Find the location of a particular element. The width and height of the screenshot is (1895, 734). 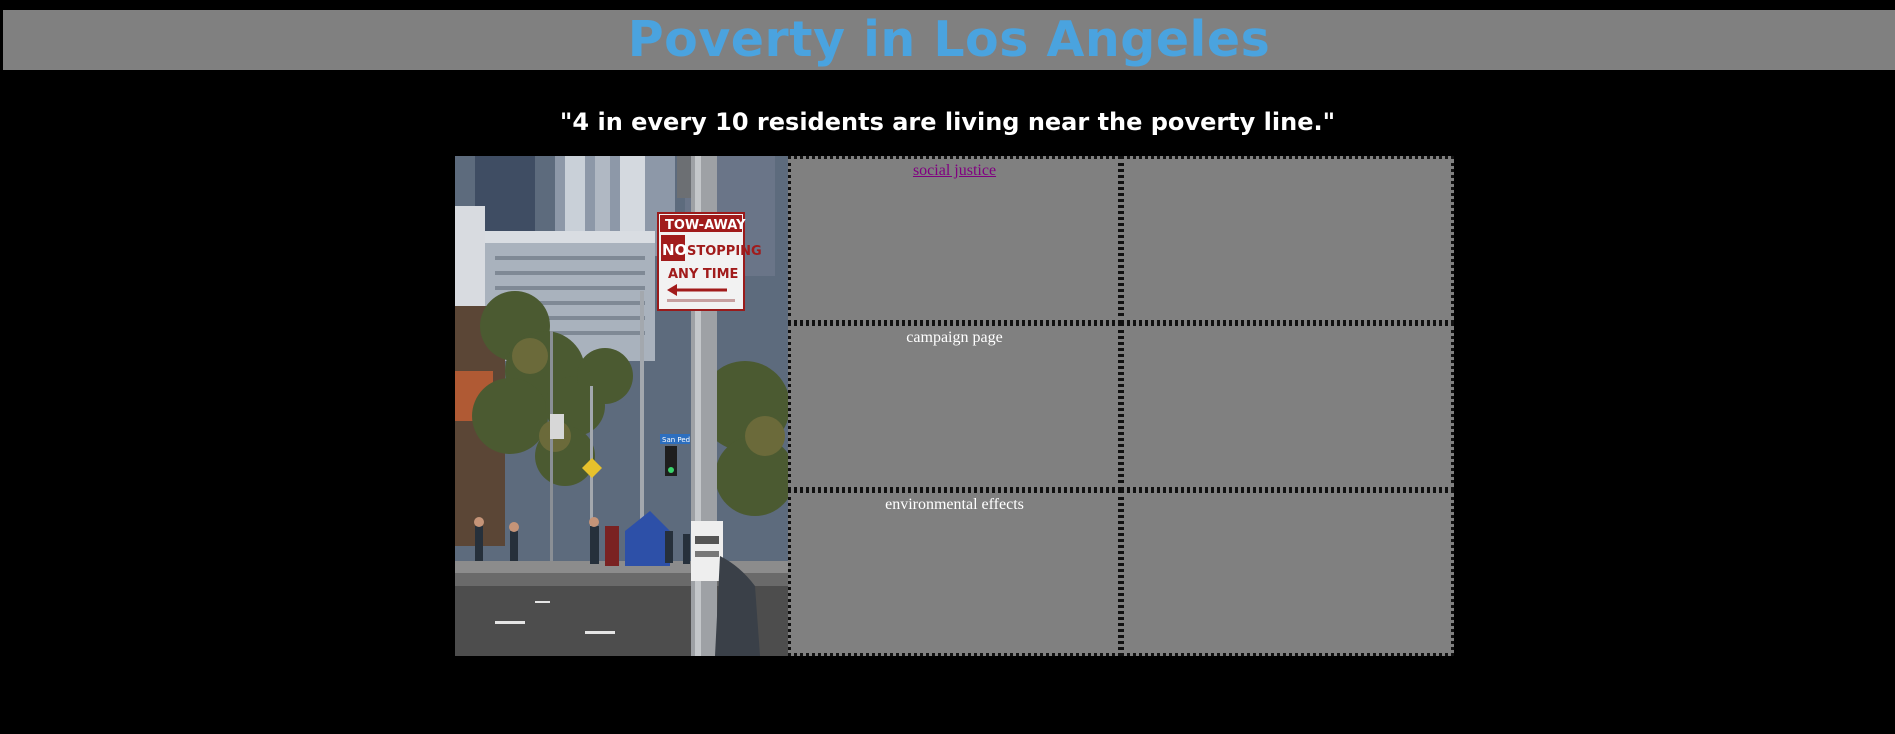

svg-text: NO is located at coordinates (674, 250).